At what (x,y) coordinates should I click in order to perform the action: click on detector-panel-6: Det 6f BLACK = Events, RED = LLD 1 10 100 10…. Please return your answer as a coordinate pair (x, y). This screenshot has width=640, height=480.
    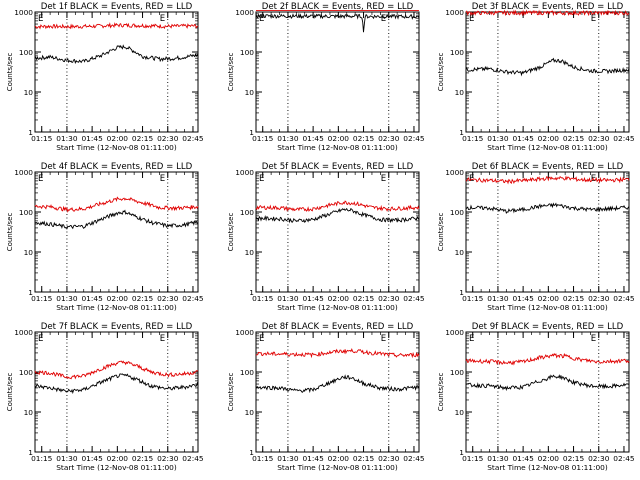
    Looking at the image, I should click on (536, 237).